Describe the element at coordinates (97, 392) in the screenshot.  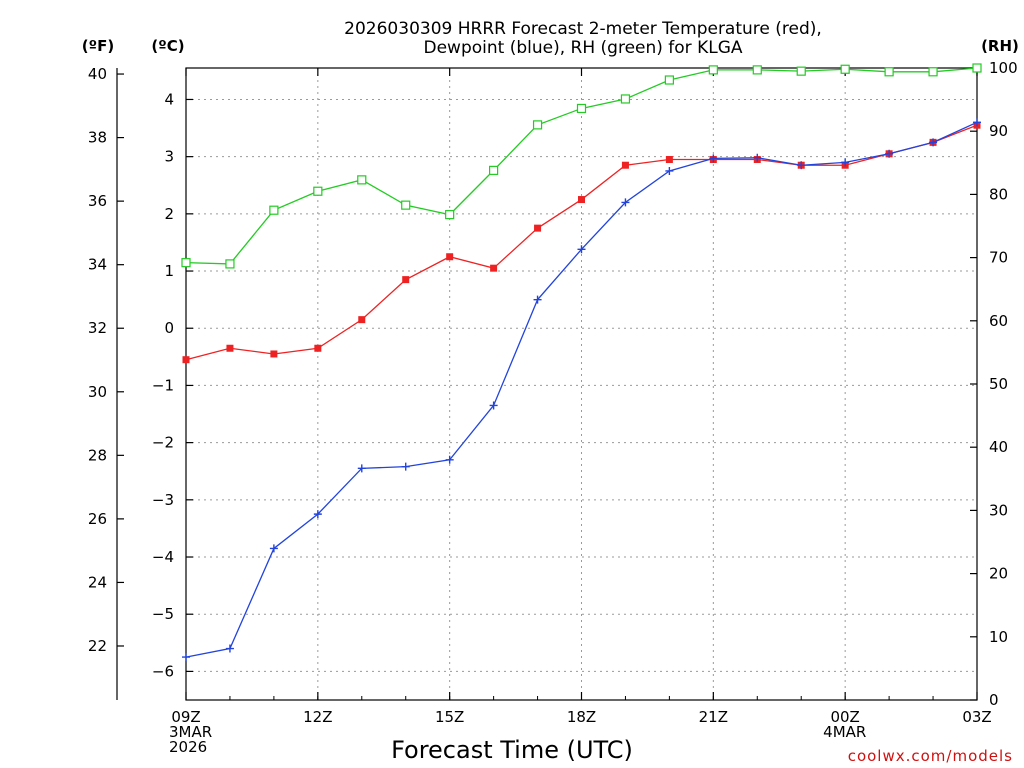
I see `fahrenheit-tick-label: 30` at that location.